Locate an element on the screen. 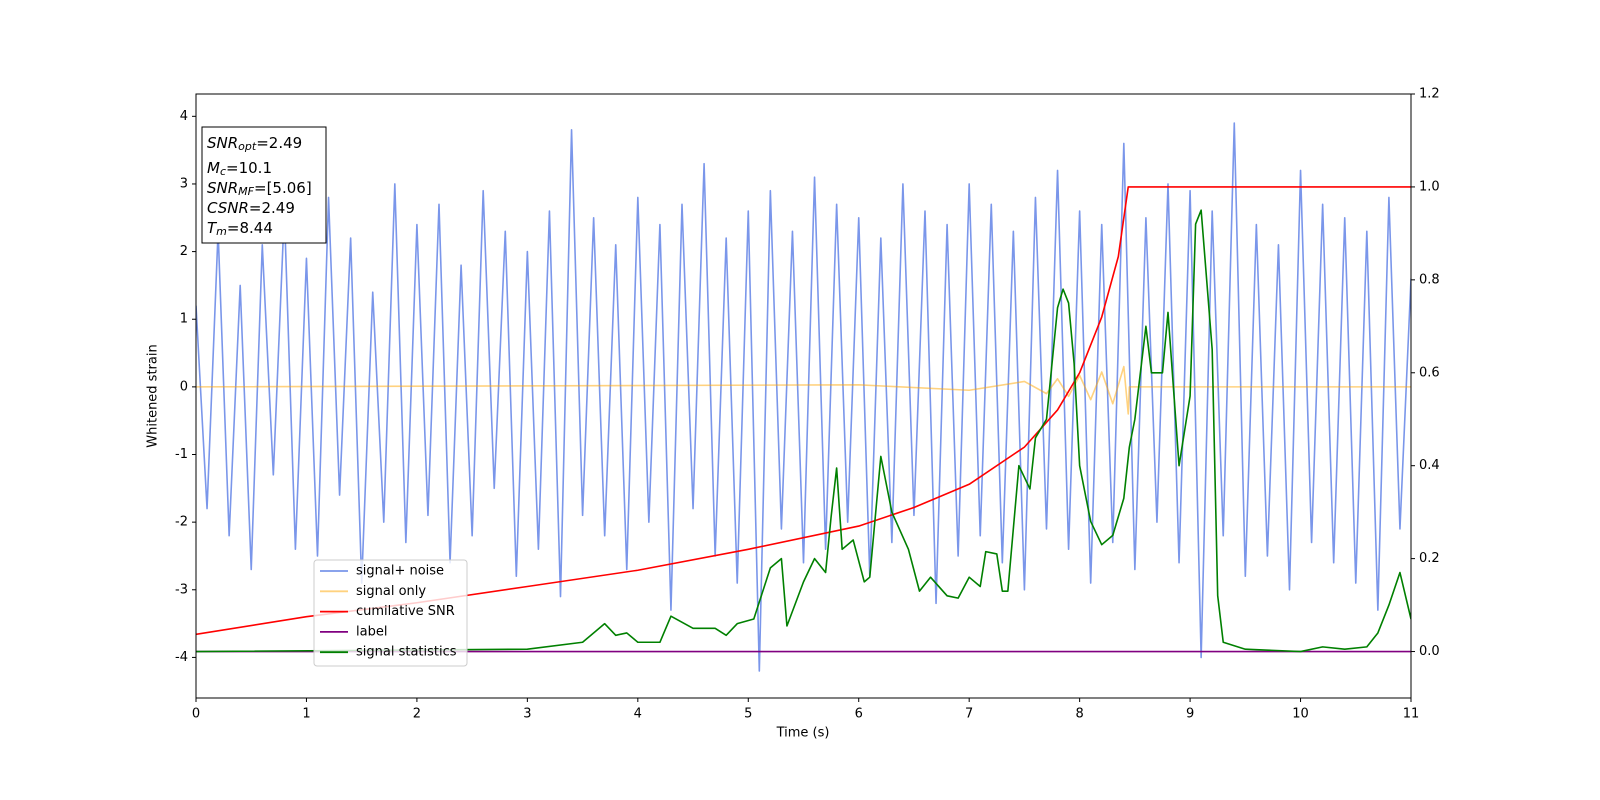 The image size is (1600, 800). y-tick-label: 0 is located at coordinates (184, 386).